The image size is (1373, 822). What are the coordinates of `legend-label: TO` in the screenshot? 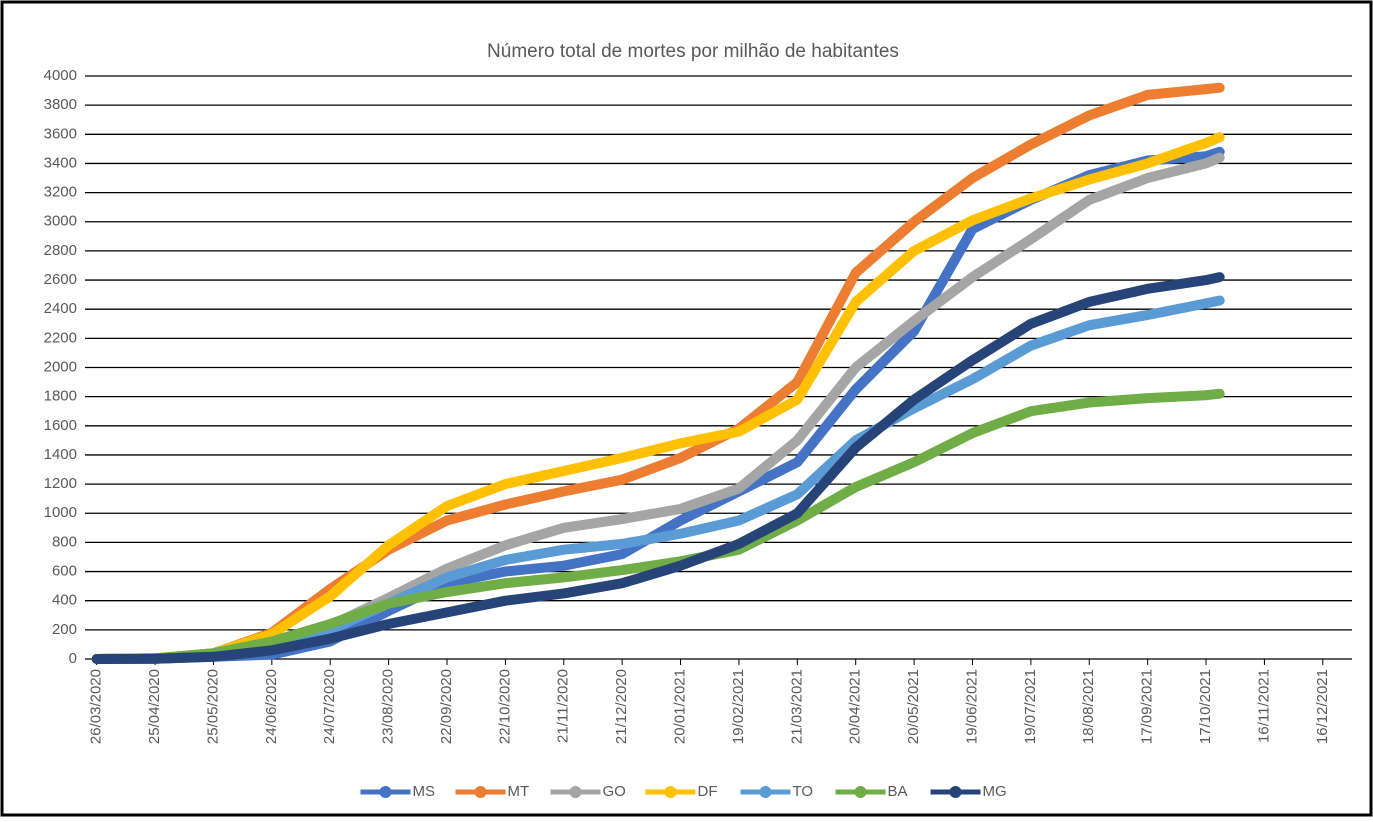 It's located at (803, 791).